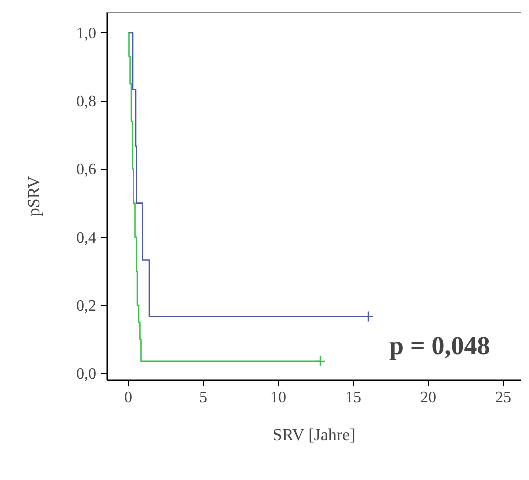  Describe the element at coordinates (86, 238) in the screenshot. I see `y-tick-label: 0,4` at that location.